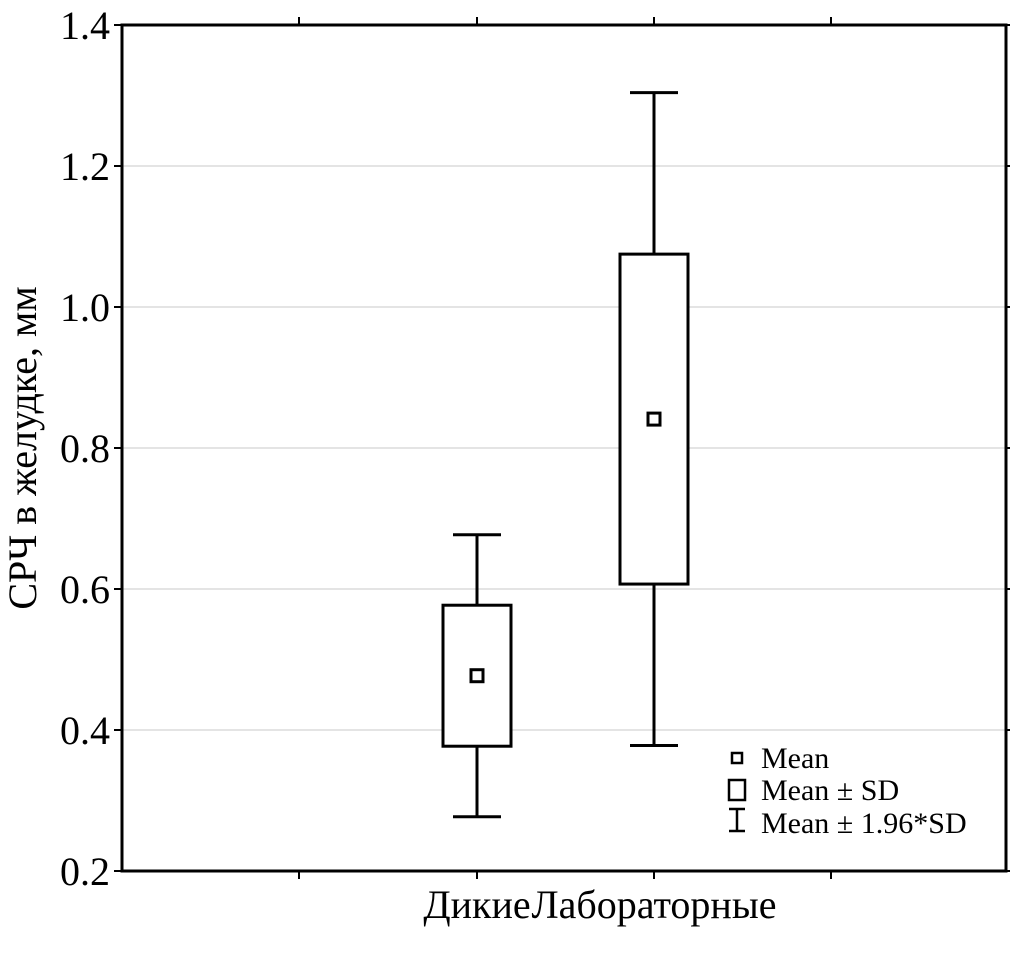 The width and height of the screenshot is (1010, 953). What do you see at coordinates (864, 823) in the screenshot?
I see `legend-item-label: Mean ± 1.96*SD` at bounding box center [864, 823].